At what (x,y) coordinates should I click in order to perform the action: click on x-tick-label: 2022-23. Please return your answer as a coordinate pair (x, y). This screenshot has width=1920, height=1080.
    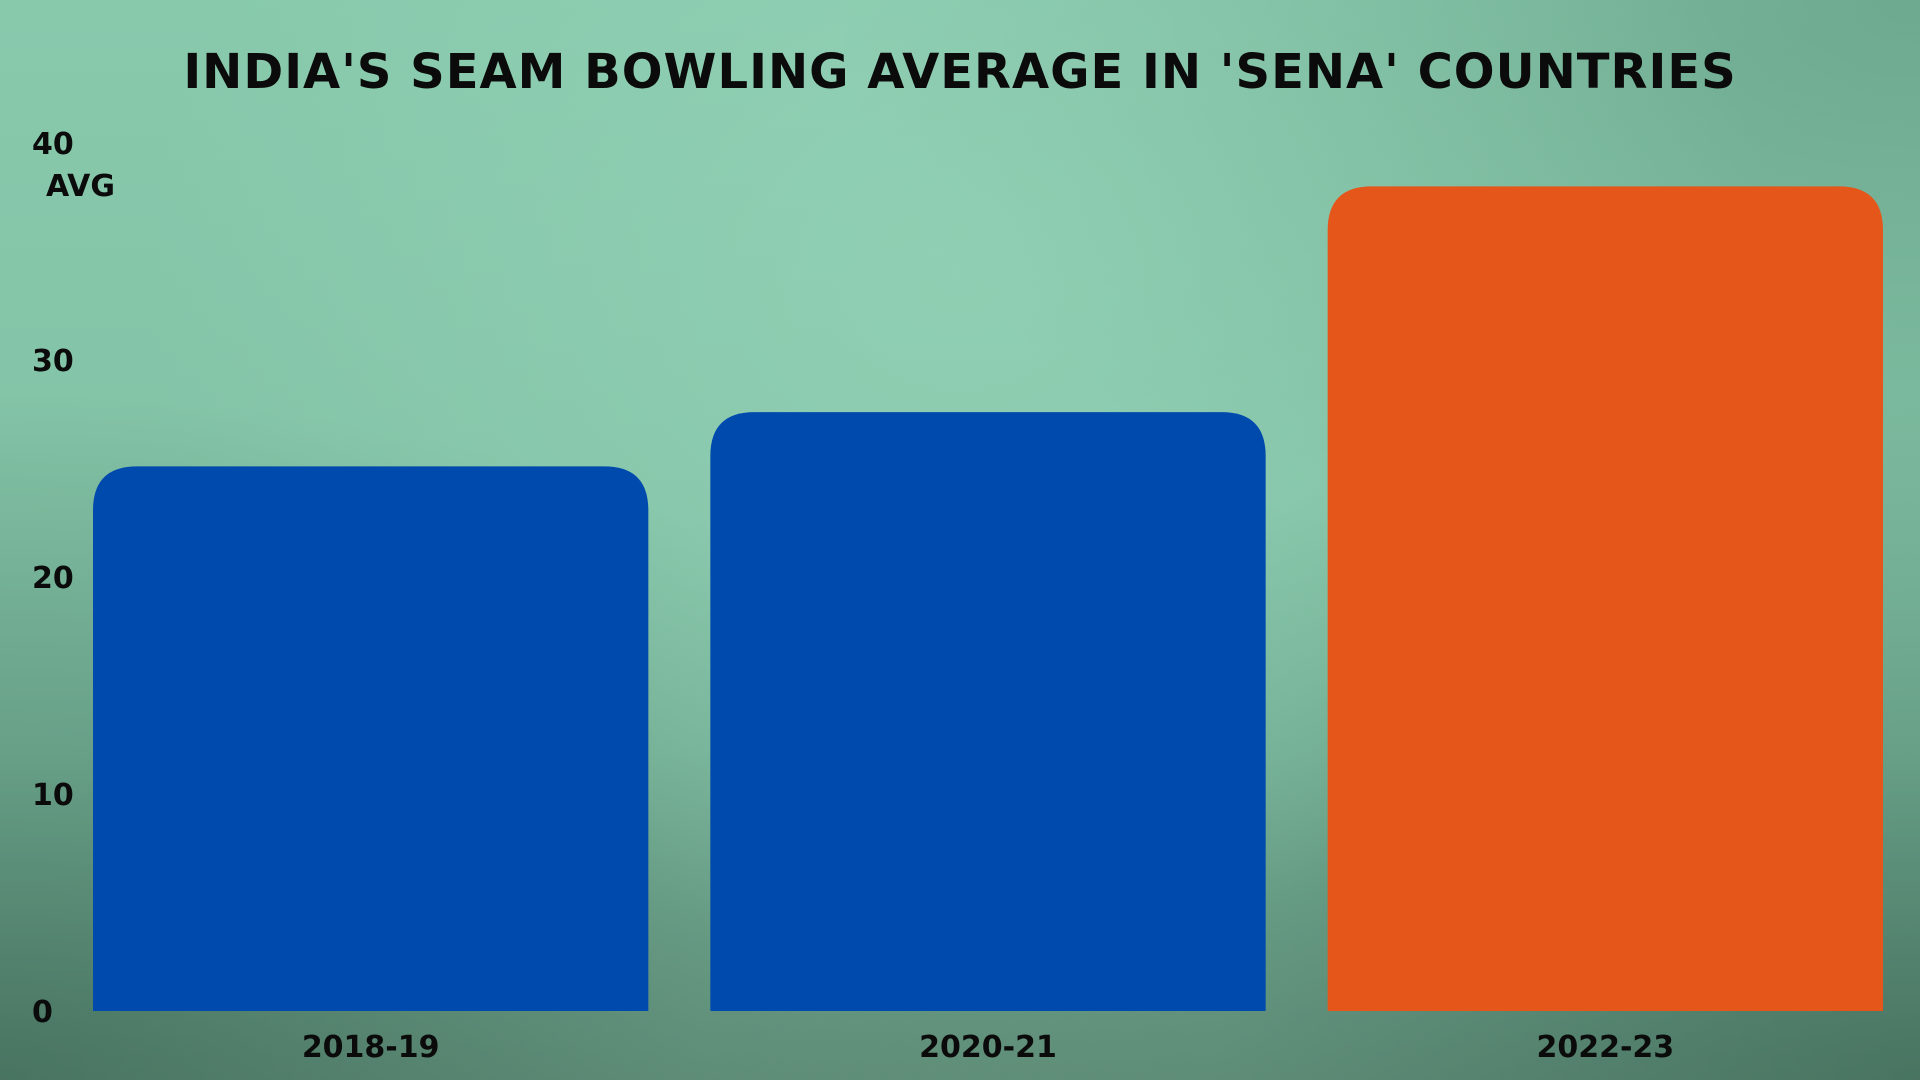
    Looking at the image, I should click on (1605, 1047).